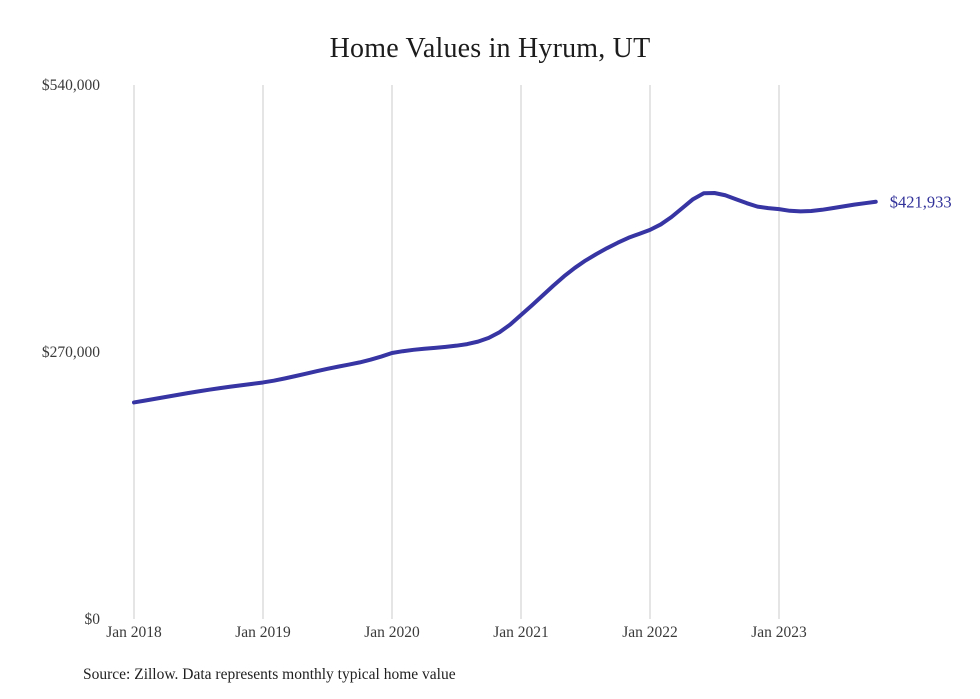  What do you see at coordinates (921, 201) in the screenshot?
I see `end-value-label: $421,933` at bounding box center [921, 201].